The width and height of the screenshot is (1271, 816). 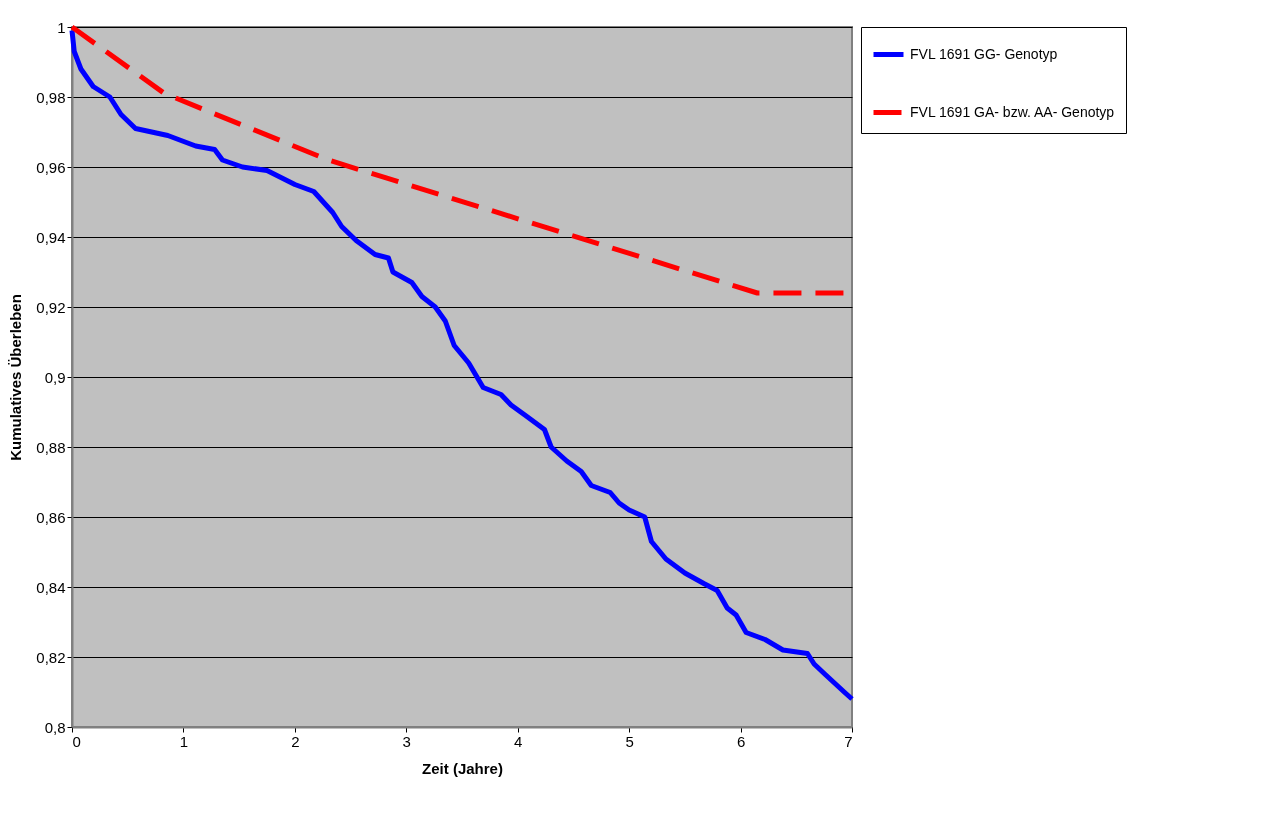 What do you see at coordinates (462, 768) in the screenshot?
I see `x-axis-title: Zeit (Jahre)` at bounding box center [462, 768].